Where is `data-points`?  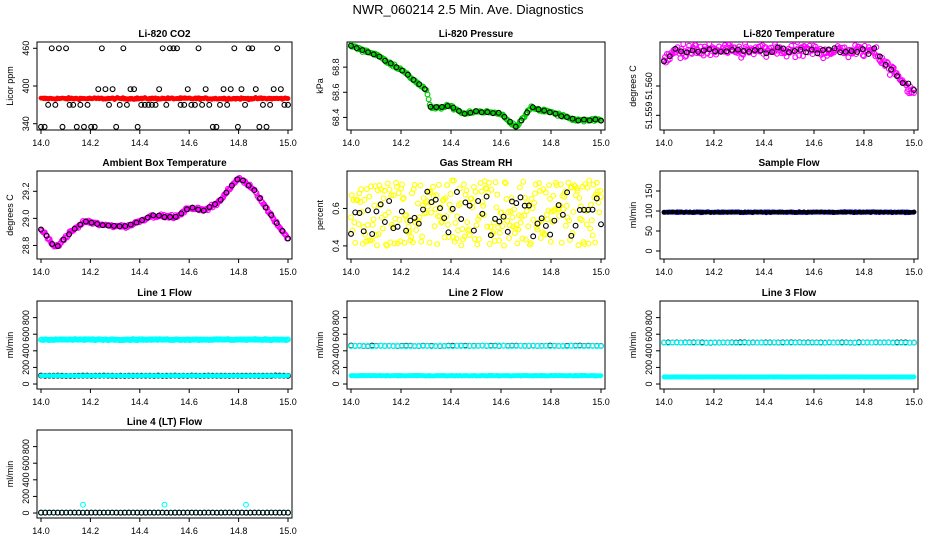 data-points is located at coordinates (164, 508).